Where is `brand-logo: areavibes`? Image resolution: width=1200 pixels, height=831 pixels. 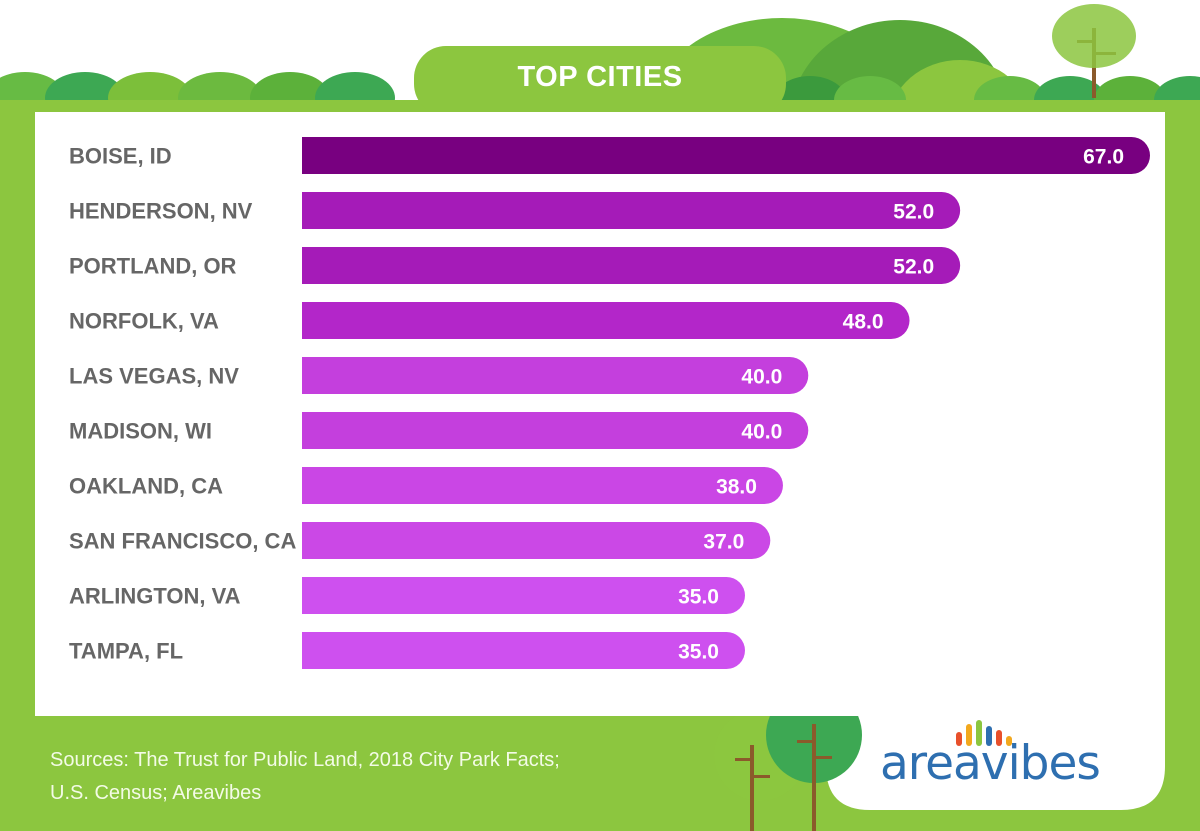
brand-logo: areavibes is located at coordinates (1011, 758).